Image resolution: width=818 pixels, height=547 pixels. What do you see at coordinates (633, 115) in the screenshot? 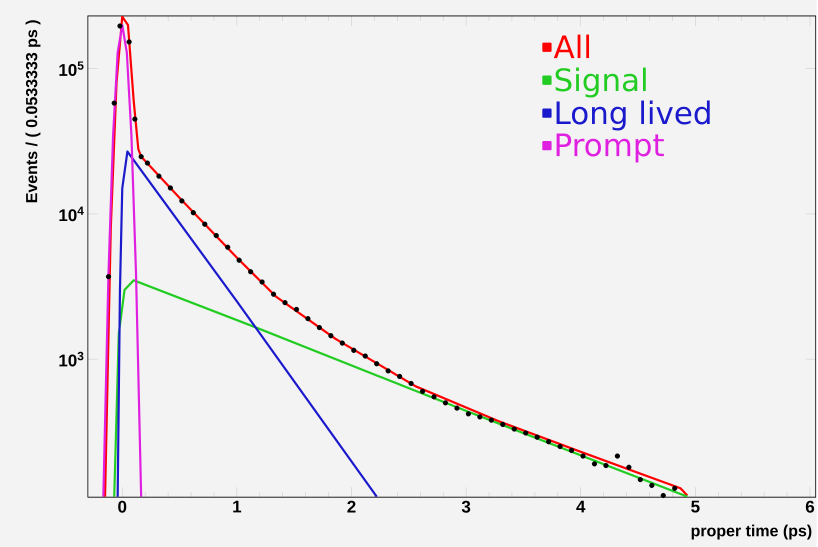
I see `legend-label: Long lived` at bounding box center [633, 115].